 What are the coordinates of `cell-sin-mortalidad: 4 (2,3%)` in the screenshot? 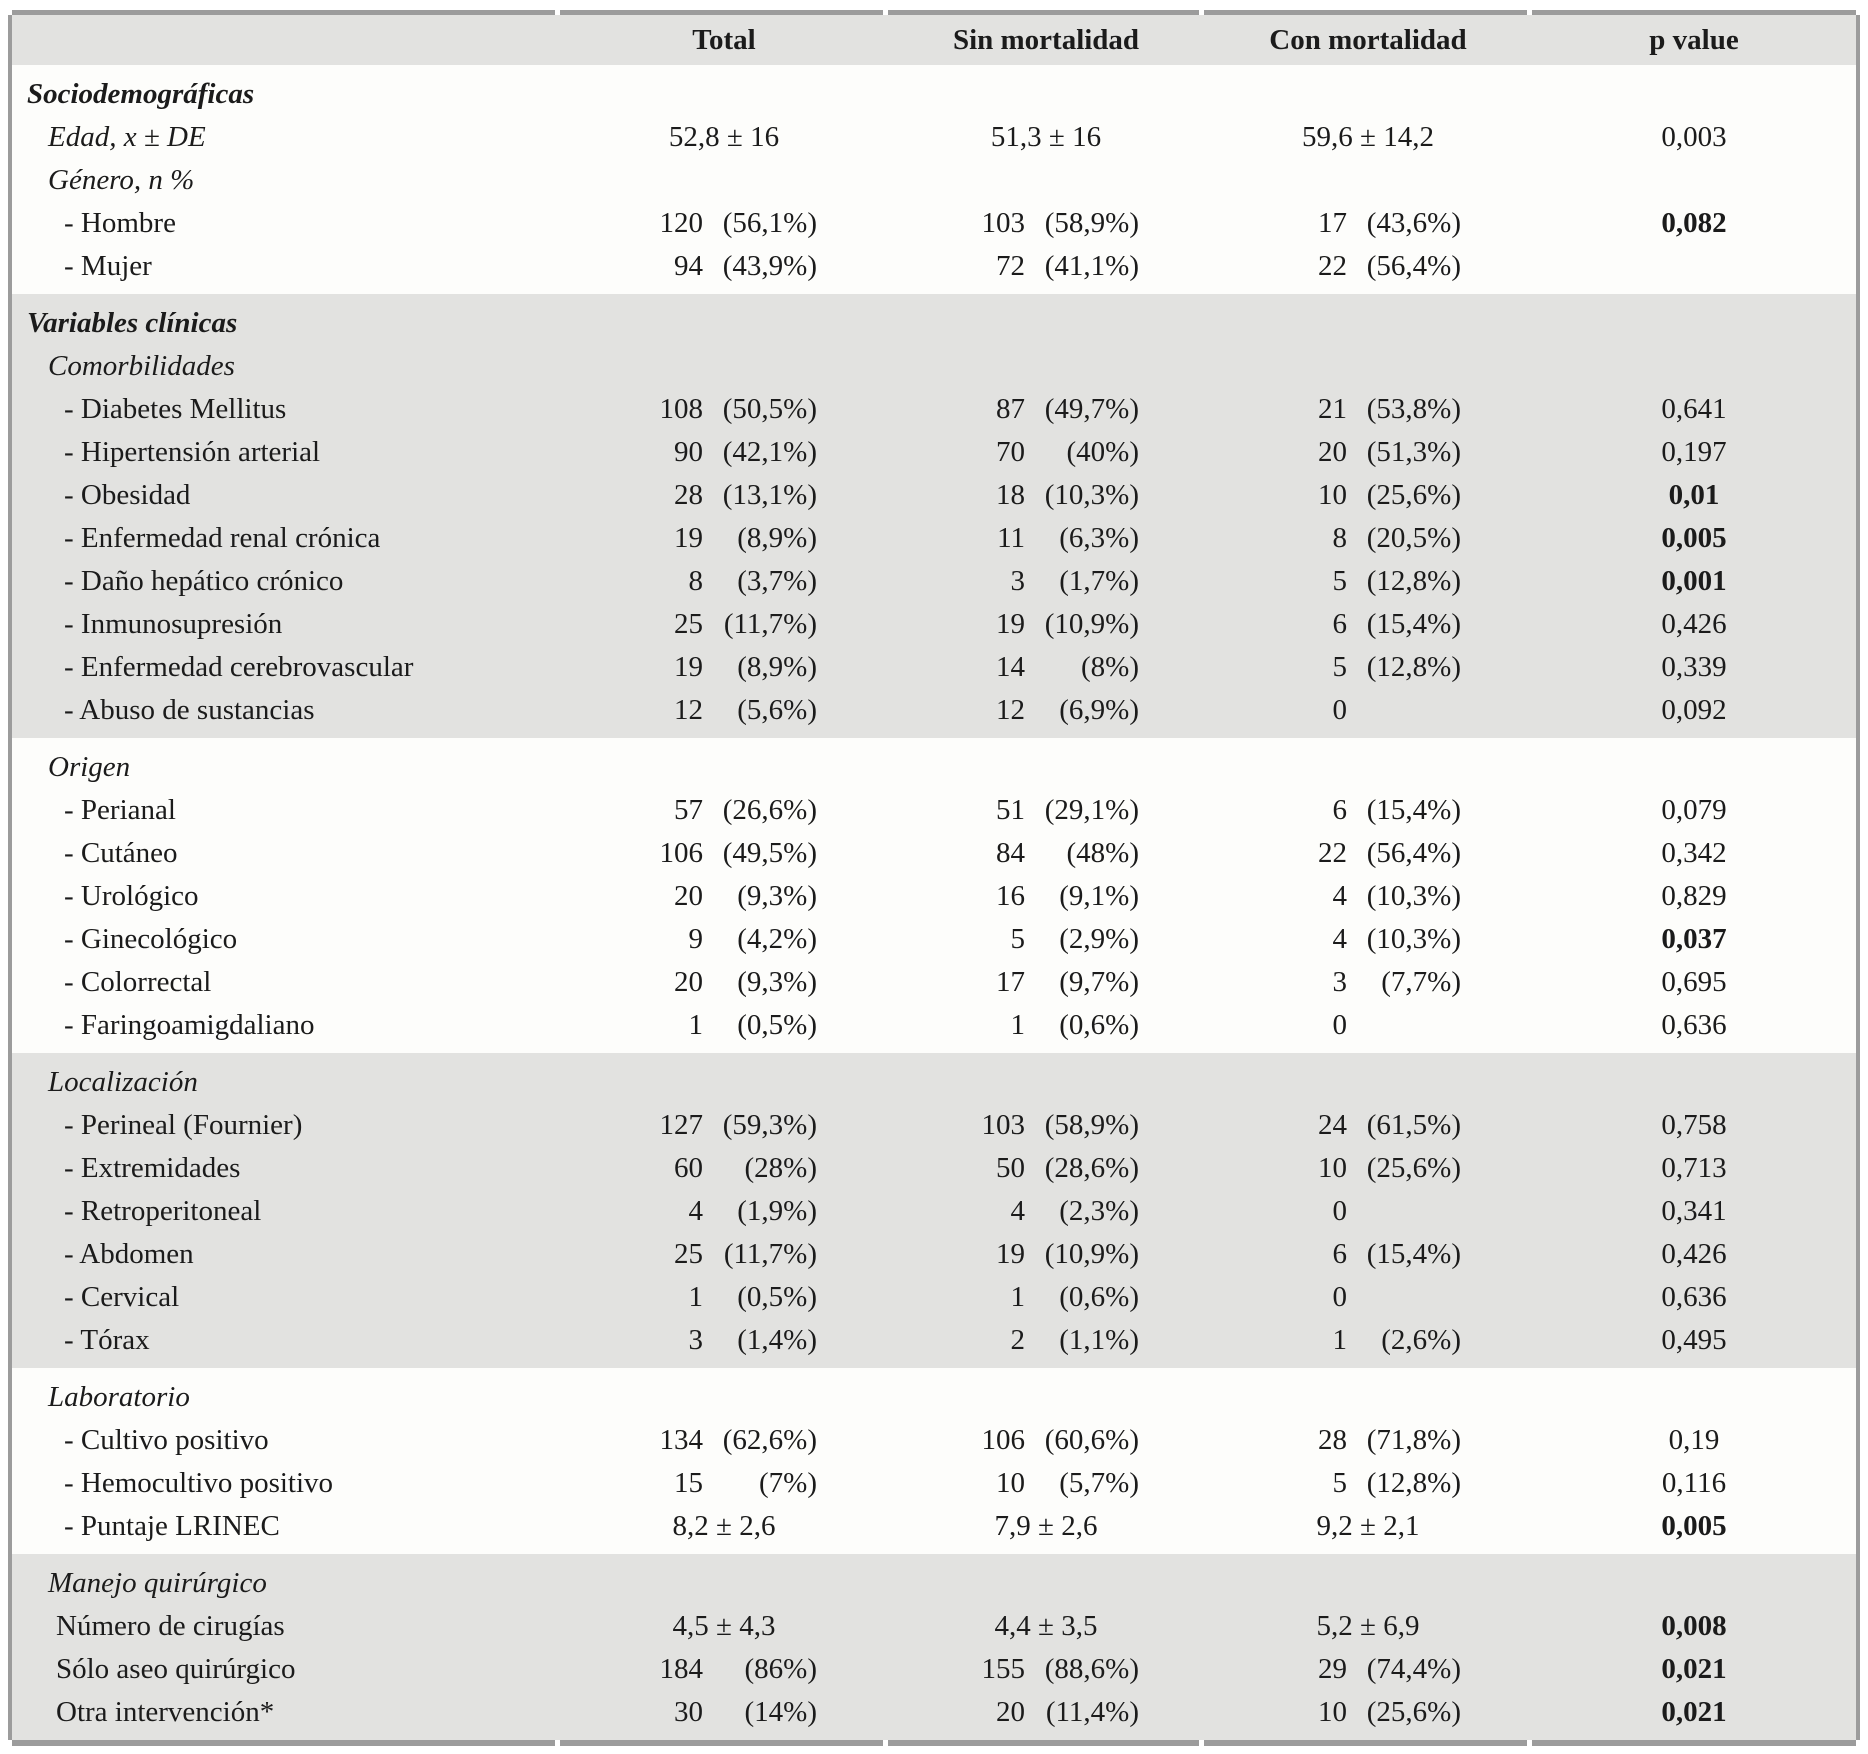 It's located at (1046, 1211).